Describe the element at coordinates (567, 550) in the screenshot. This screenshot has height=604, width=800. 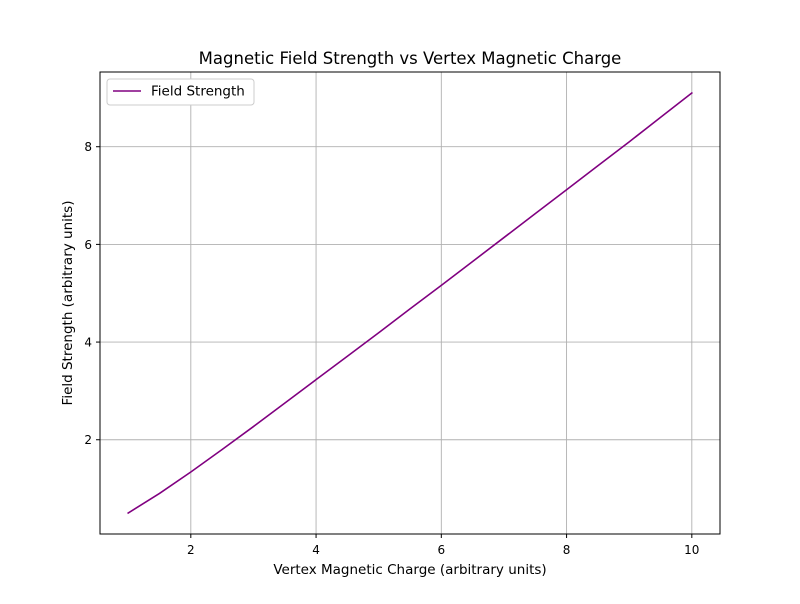
I see `x-tick-label: 8` at that location.